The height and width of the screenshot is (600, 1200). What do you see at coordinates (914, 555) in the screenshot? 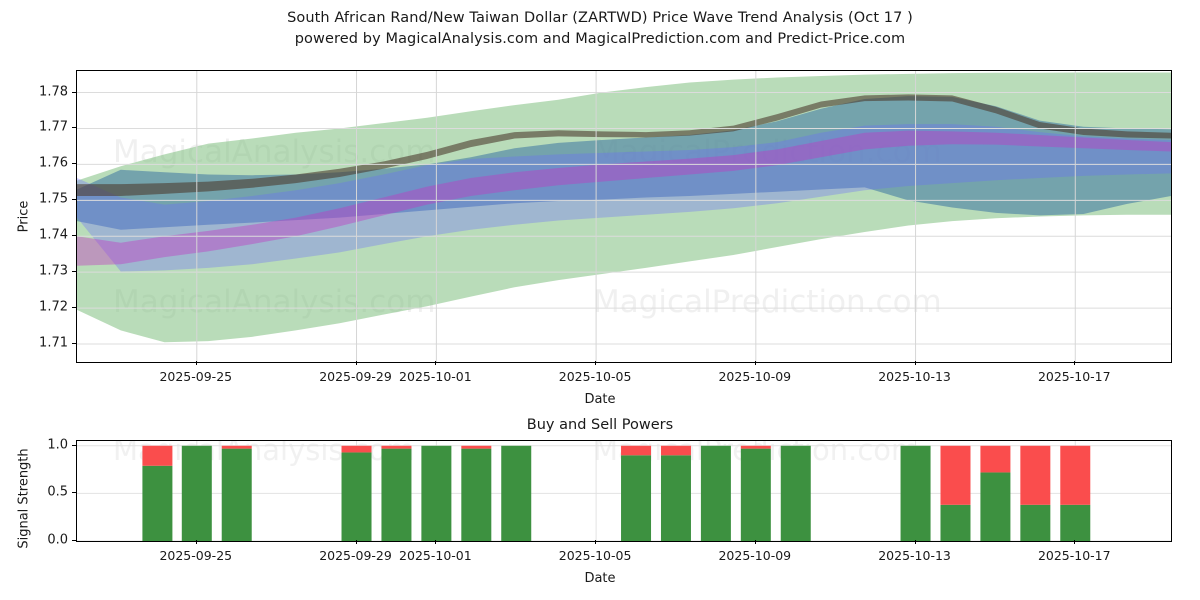
I see `signal-x-tick-label: 2025-10-13` at bounding box center [914, 555].